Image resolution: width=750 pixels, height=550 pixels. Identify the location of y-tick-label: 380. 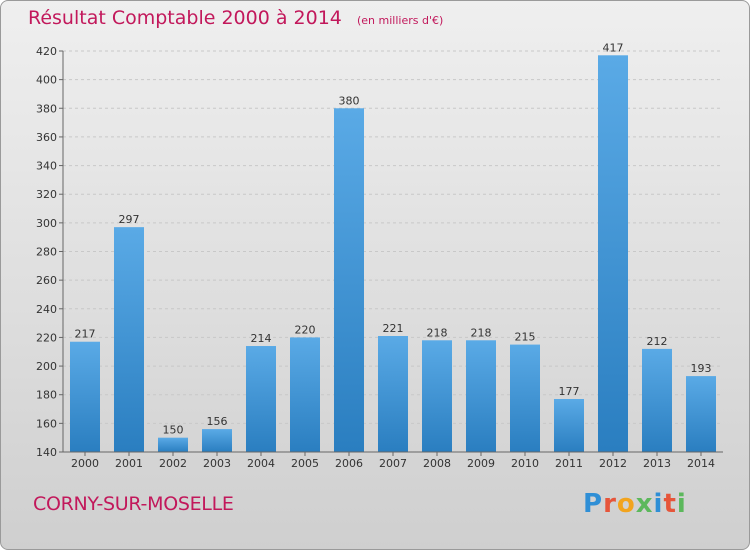
(46, 108).